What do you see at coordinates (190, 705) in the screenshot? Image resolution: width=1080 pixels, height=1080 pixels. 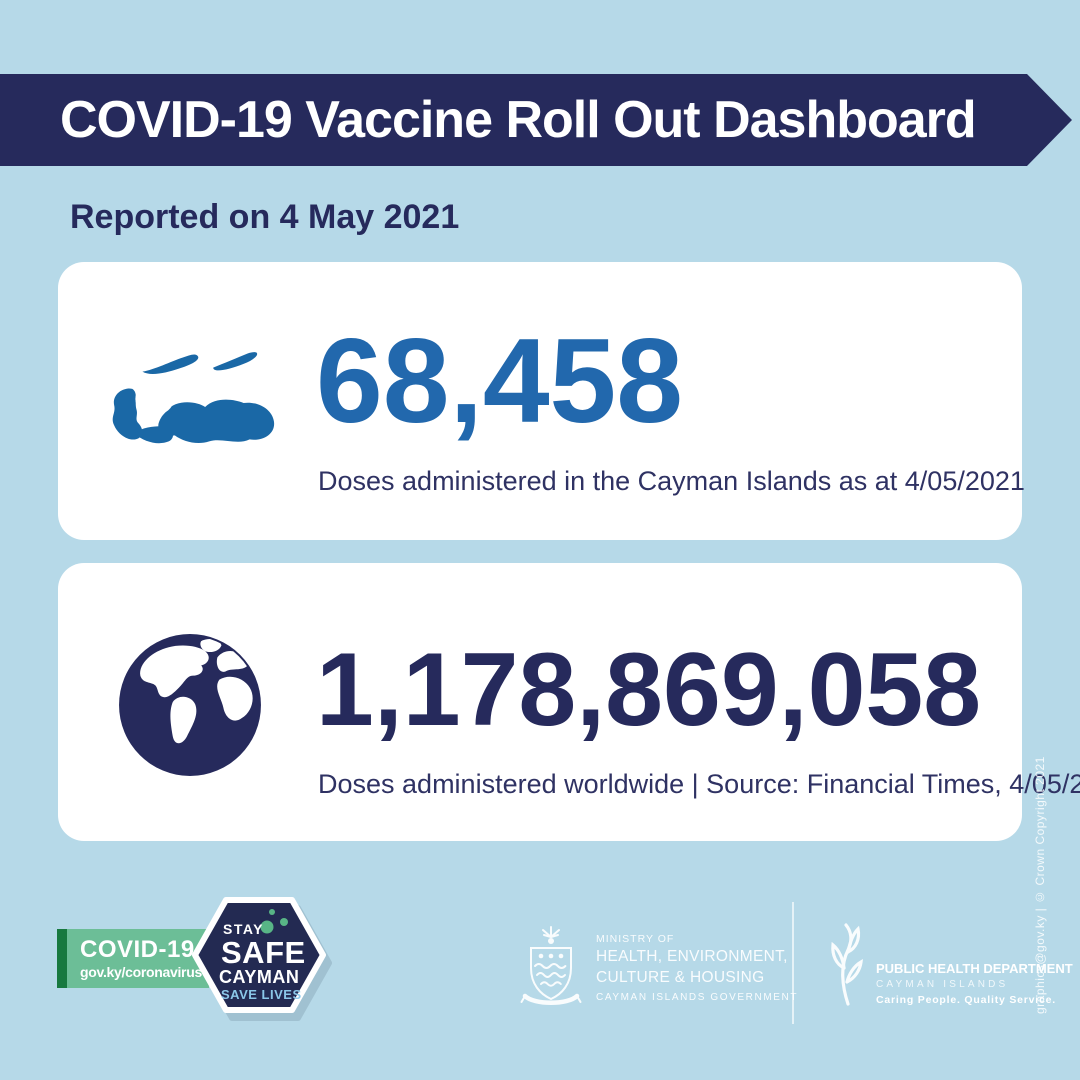 I see `globe-icon` at bounding box center [190, 705].